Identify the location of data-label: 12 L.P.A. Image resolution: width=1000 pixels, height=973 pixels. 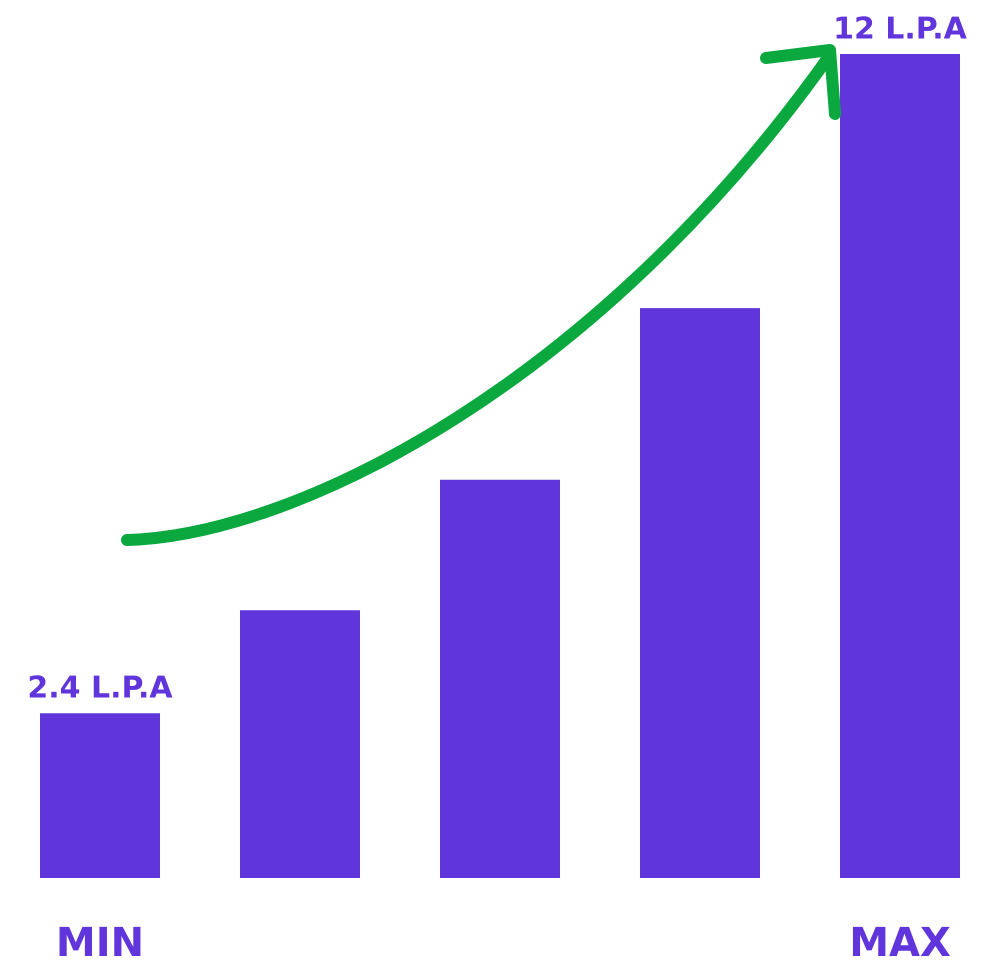
(900, 29).